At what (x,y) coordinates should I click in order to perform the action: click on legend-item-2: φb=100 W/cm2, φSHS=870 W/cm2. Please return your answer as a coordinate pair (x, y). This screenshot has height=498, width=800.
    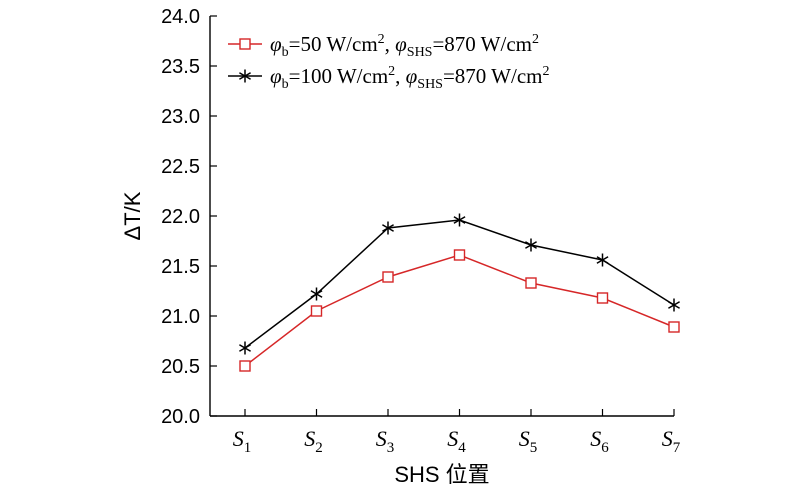
    Looking at the image, I should click on (389, 78).